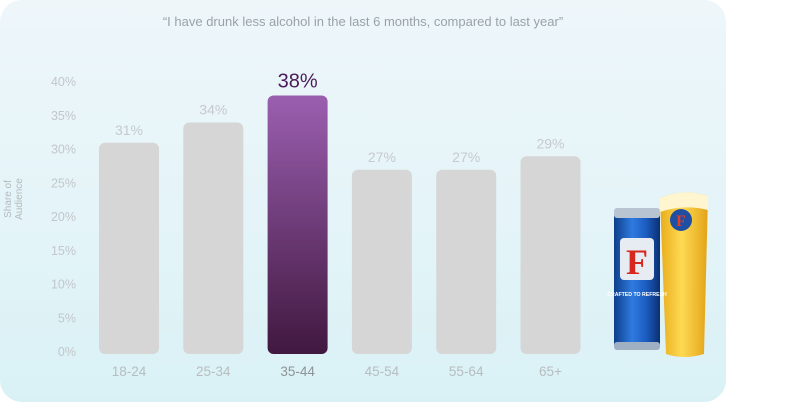  What do you see at coordinates (63, 251) in the screenshot?
I see `y-tick-label: 15%` at bounding box center [63, 251].